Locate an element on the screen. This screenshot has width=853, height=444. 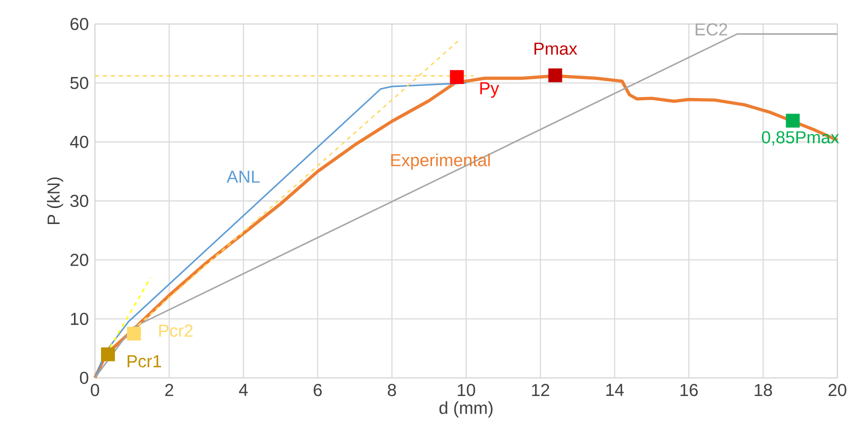
y-tick-label: 50 is located at coordinates (79, 83).